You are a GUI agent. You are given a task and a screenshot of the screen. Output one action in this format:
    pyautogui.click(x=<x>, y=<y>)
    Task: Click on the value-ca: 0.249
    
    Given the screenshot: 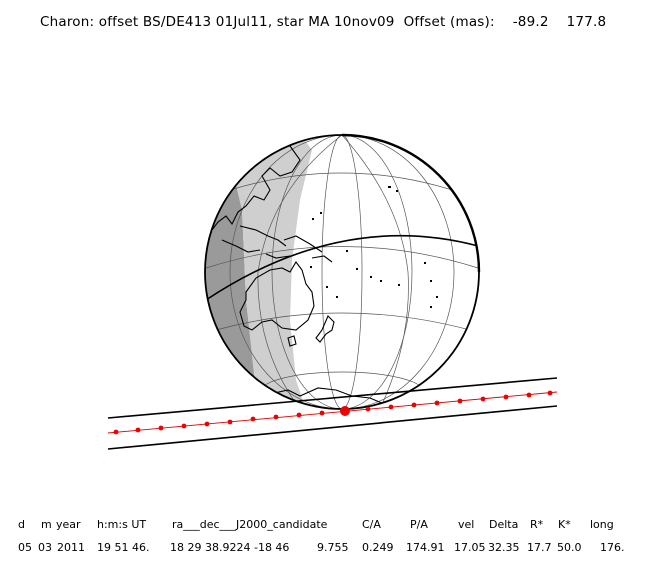 What is the action you would take?
    pyautogui.click(x=378, y=547)
    